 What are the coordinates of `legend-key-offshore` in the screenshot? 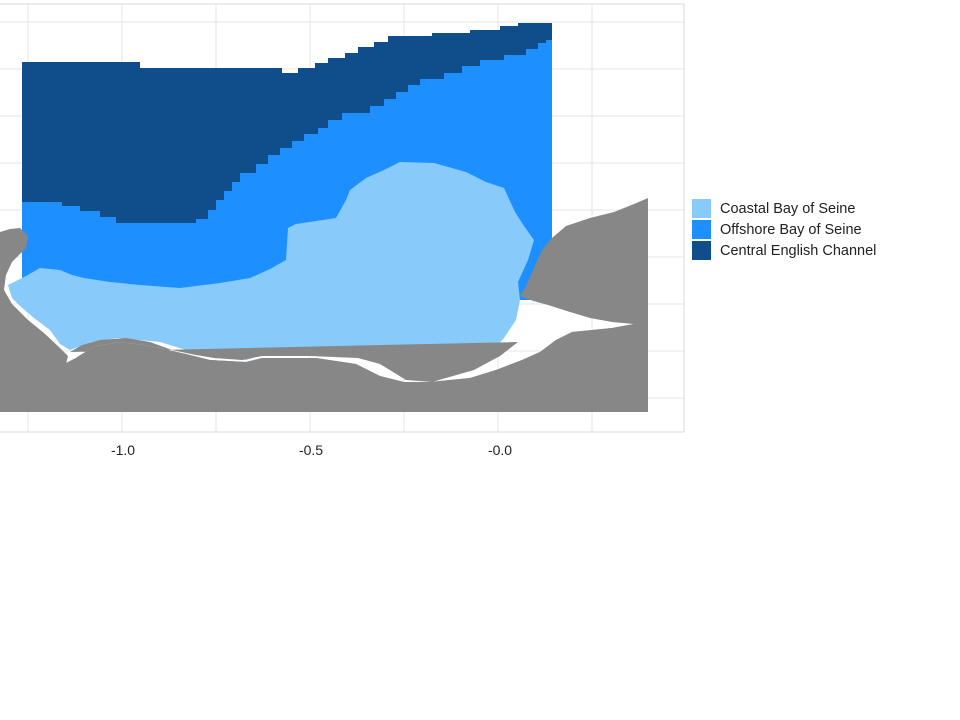 It's located at (701, 229).